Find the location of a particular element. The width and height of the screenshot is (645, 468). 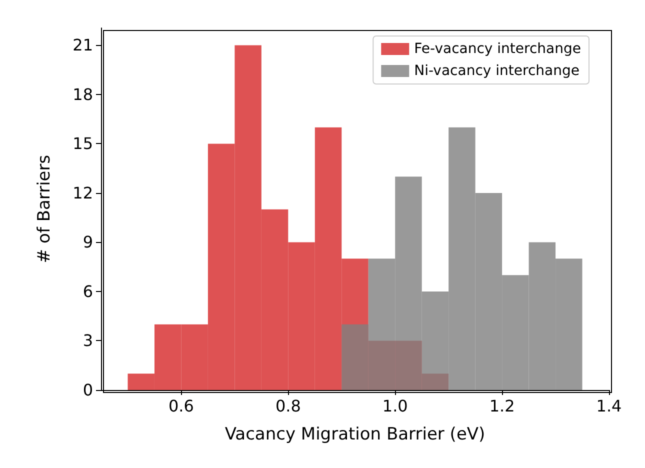

y-tick-label: 0 is located at coordinates (87, 390).